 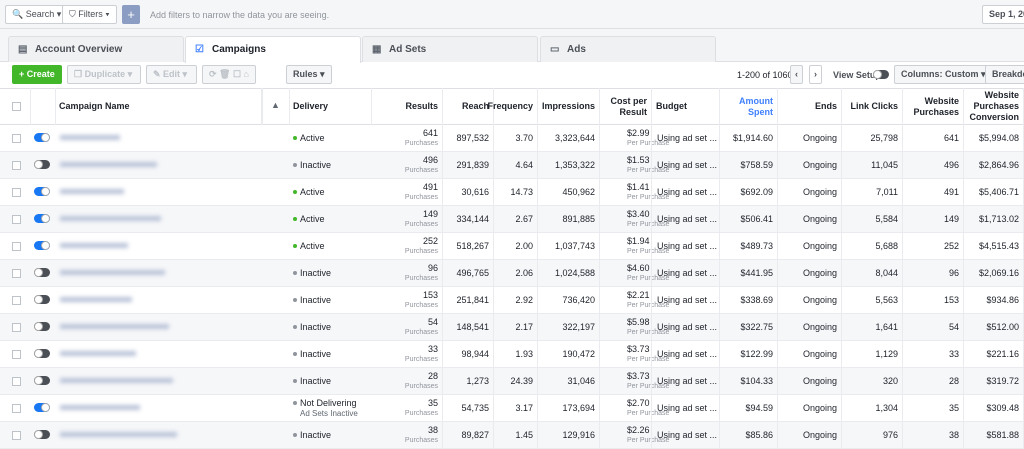 What do you see at coordinates (1003, 14) in the screenshot?
I see `date-range: Sep 1, 20` at bounding box center [1003, 14].